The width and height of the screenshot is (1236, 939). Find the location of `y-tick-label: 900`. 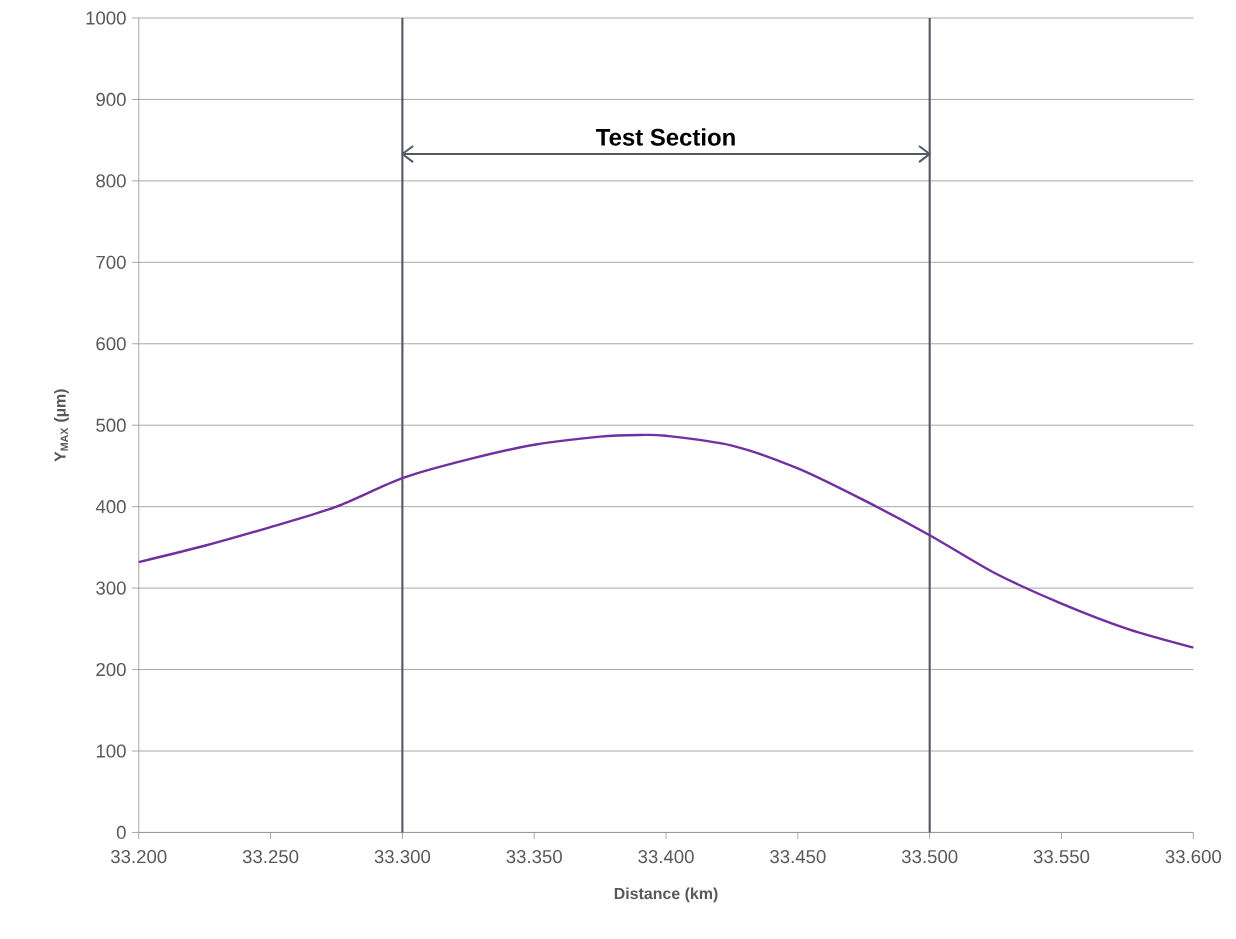

y-tick-label: 900 is located at coordinates (111, 99).